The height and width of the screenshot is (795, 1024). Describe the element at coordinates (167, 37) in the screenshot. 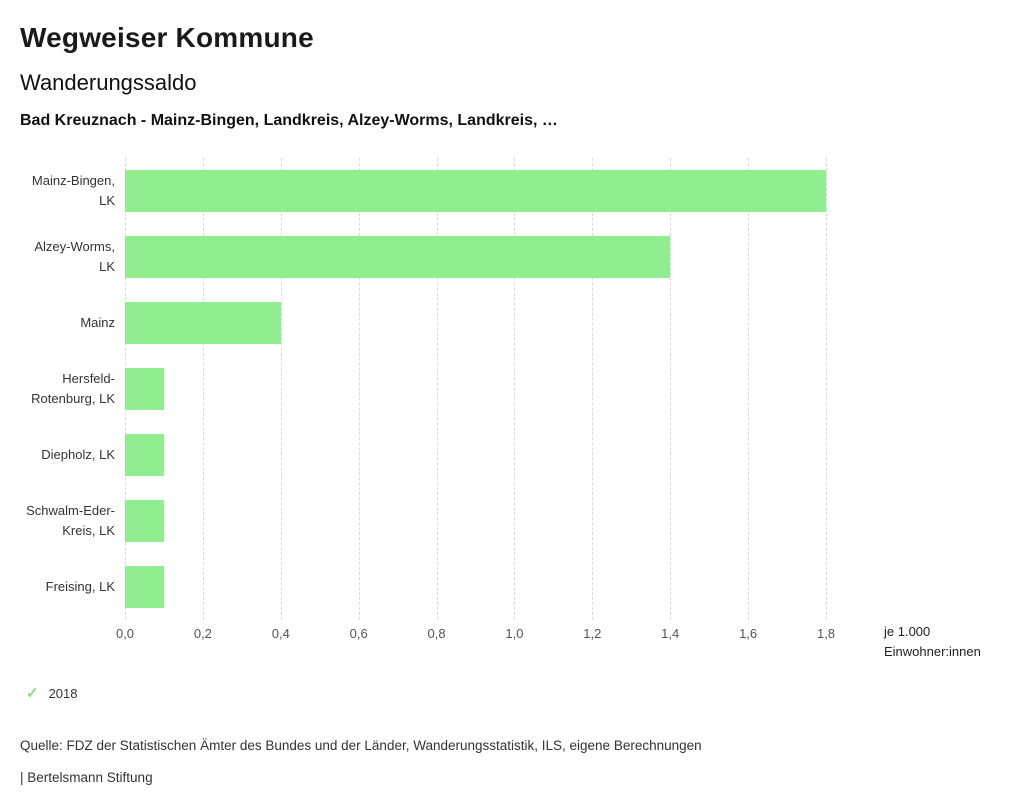

I see `page-title: Wegweiser Kommune` at that location.